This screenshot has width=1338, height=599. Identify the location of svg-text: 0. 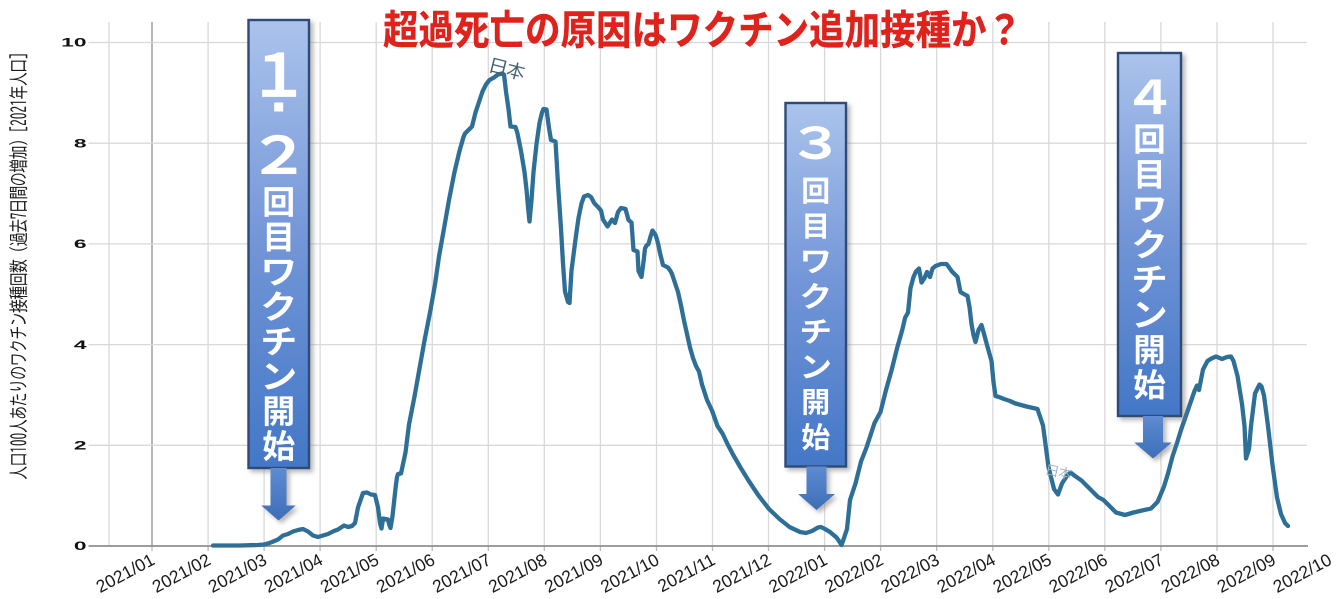
(80, 546).